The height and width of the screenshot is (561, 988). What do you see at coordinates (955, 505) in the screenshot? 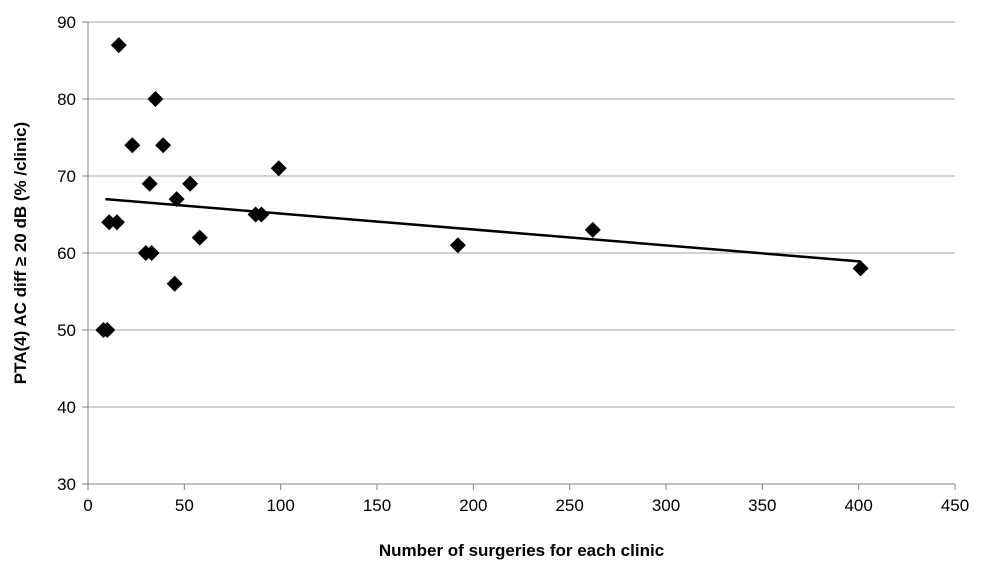
I see `x-tick-label: 450` at bounding box center [955, 505].